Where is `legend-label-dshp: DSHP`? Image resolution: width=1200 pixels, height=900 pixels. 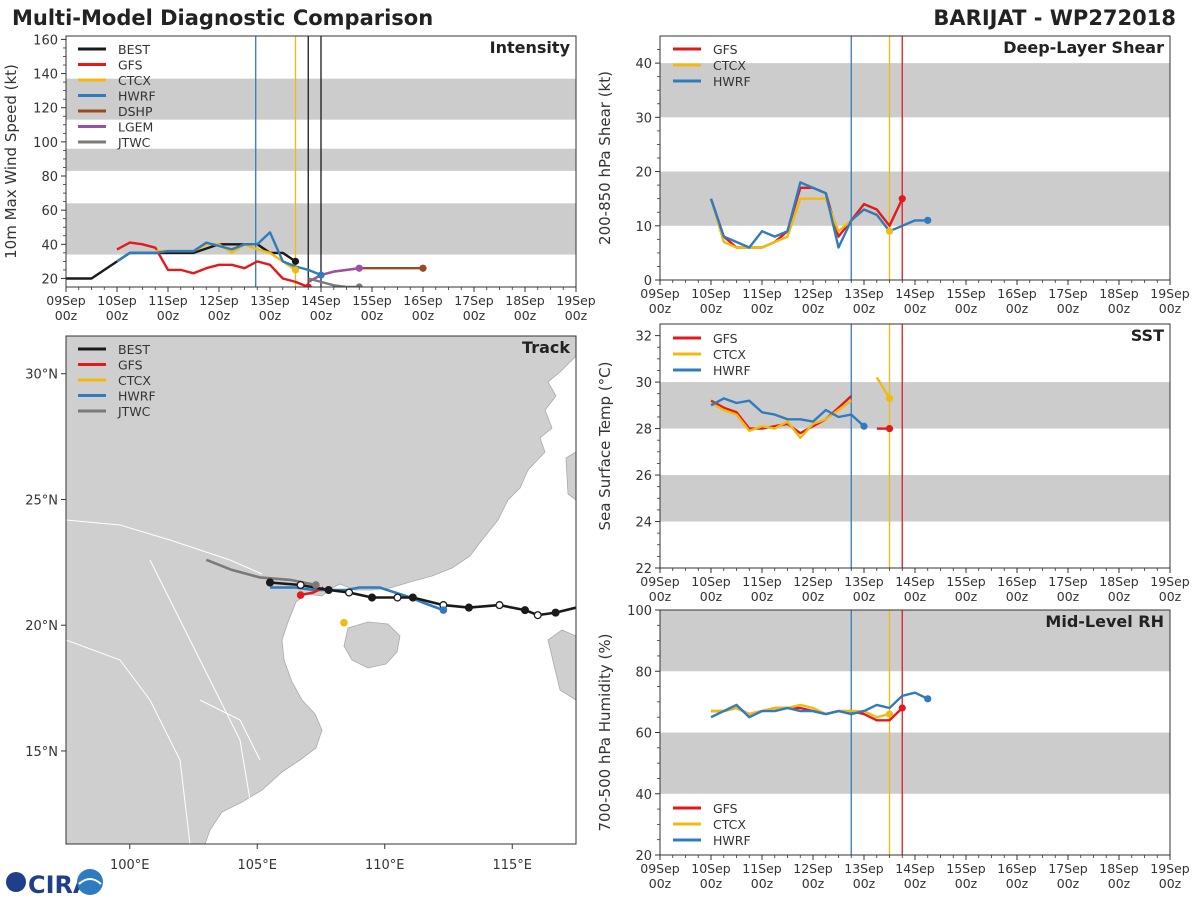 legend-label-dshp: DSHP is located at coordinates (135, 111).